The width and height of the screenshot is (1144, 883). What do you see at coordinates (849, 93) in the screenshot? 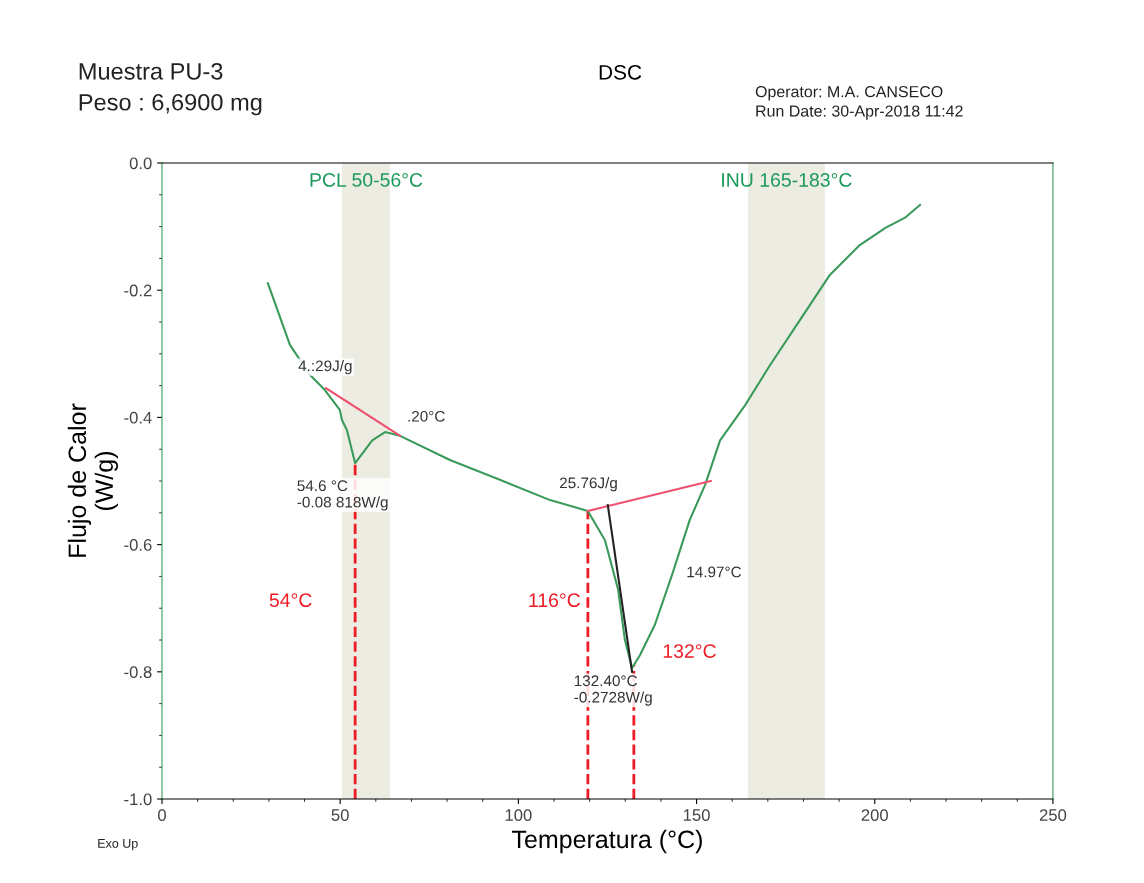
I see `text: Operator: M.A. CANSECO` at bounding box center [849, 93].